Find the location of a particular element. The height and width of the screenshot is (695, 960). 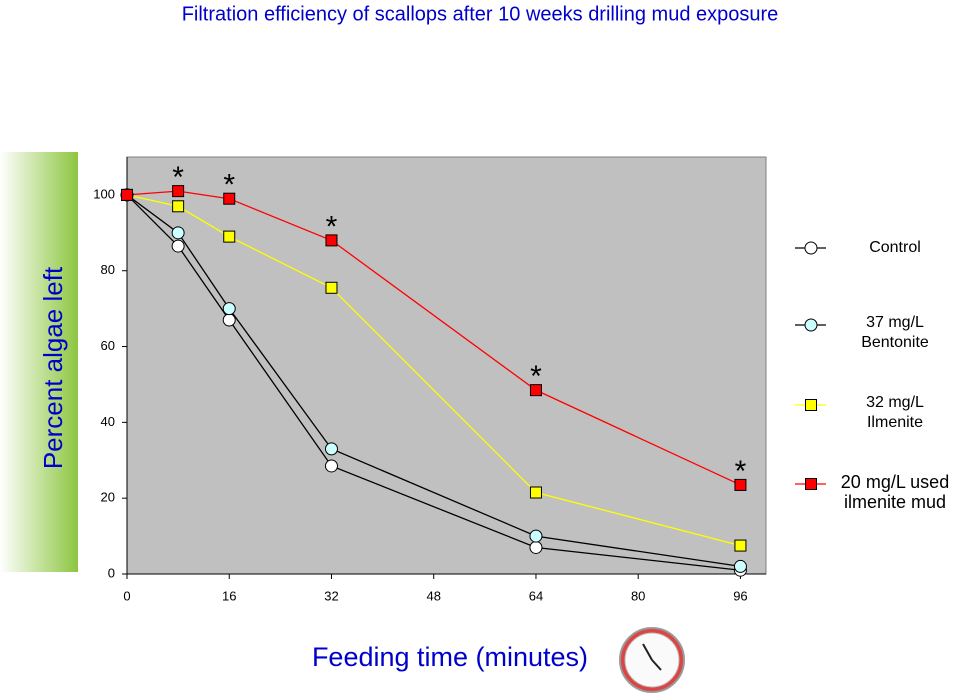

x-tick-label: 0 is located at coordinates (126, 595).